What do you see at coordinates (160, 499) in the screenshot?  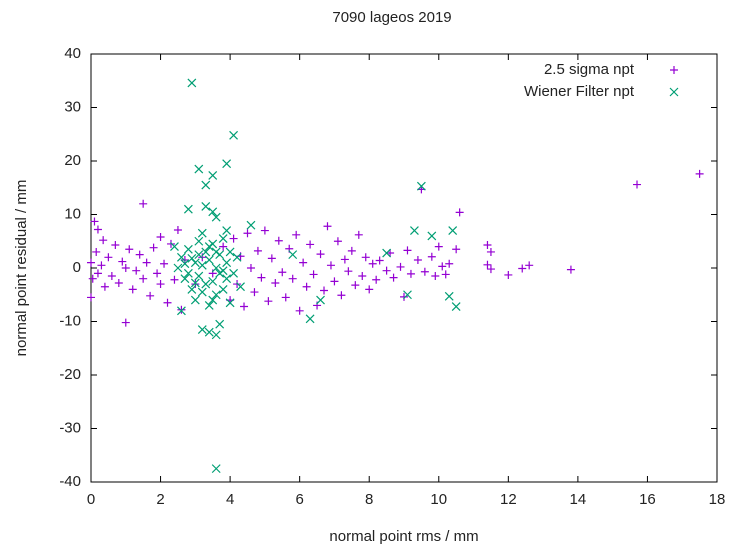 I see `x-tick-label: 2` at bounding box center [160, 499].